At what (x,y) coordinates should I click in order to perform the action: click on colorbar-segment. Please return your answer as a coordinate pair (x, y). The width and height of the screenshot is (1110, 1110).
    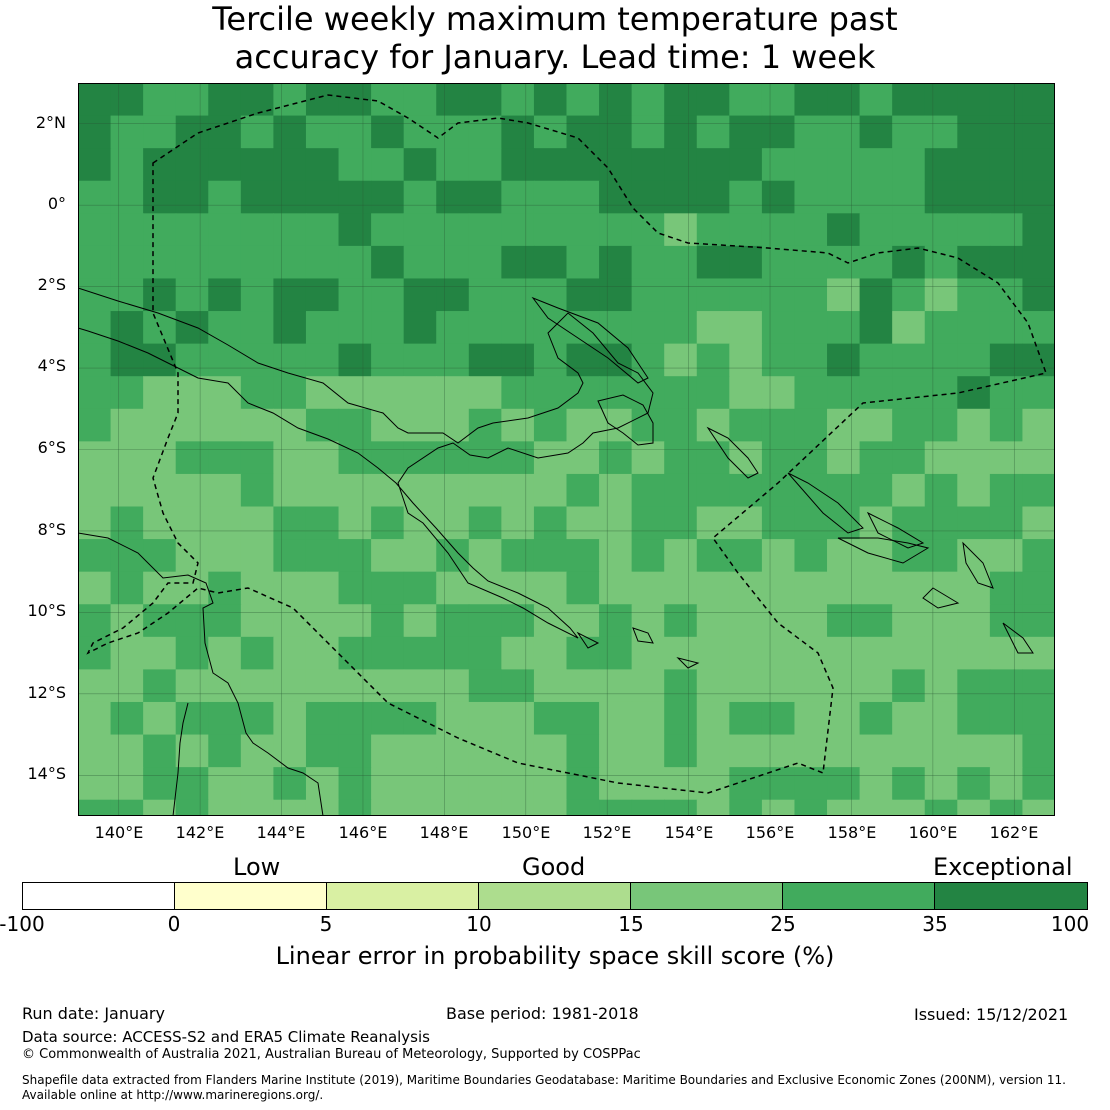
    Looking at the image, I should click on (555, 896).